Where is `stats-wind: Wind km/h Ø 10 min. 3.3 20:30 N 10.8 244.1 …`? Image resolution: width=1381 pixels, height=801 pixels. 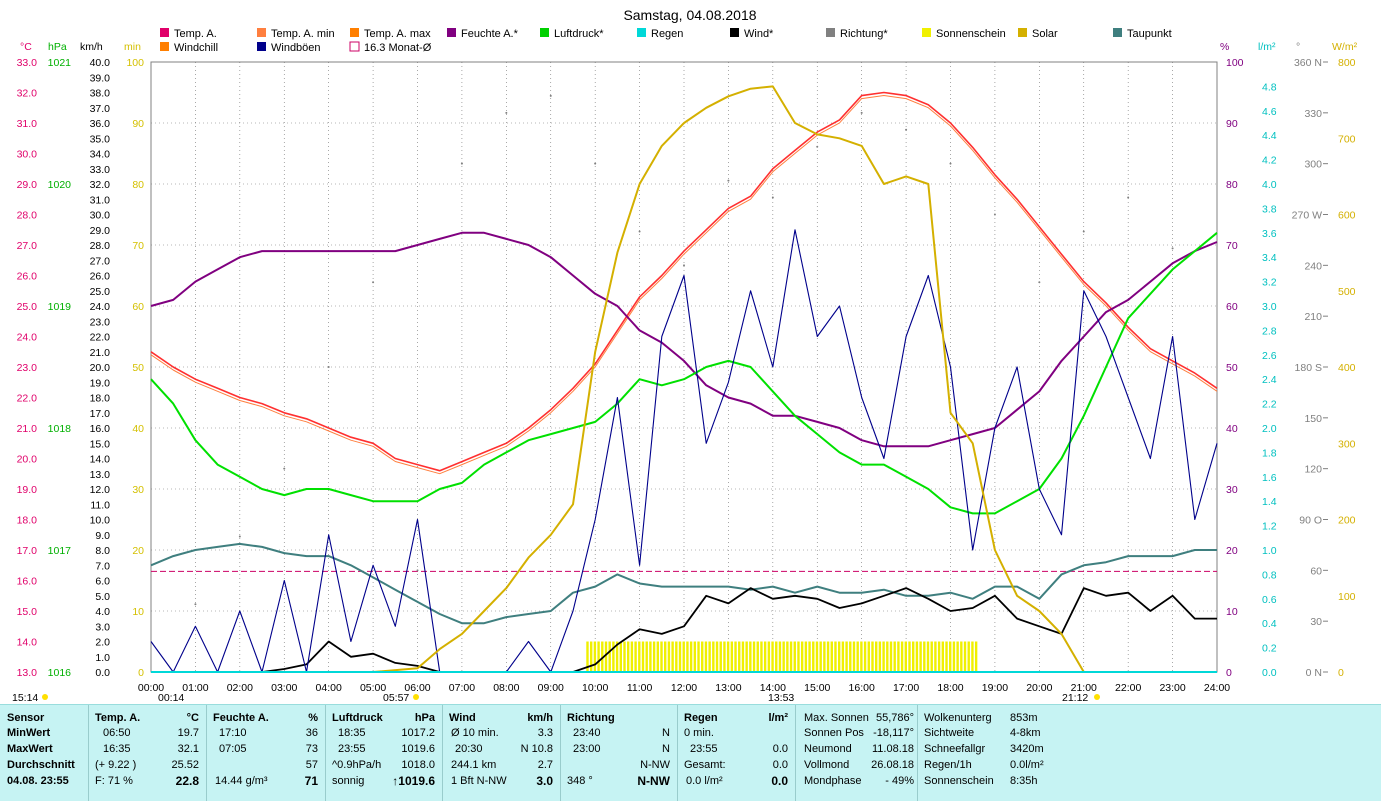 stats-wind: Wind km/h Ø 10 min. 3.3 20:30 N 10.8 244.1 … is located at coordinates (501, 753).